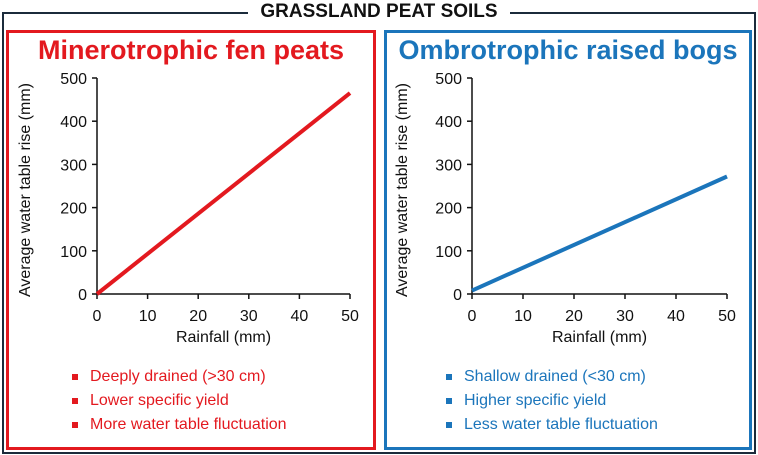  I want to click on bullet-item: Shallow drained (<30 cm), so click(546, 377).